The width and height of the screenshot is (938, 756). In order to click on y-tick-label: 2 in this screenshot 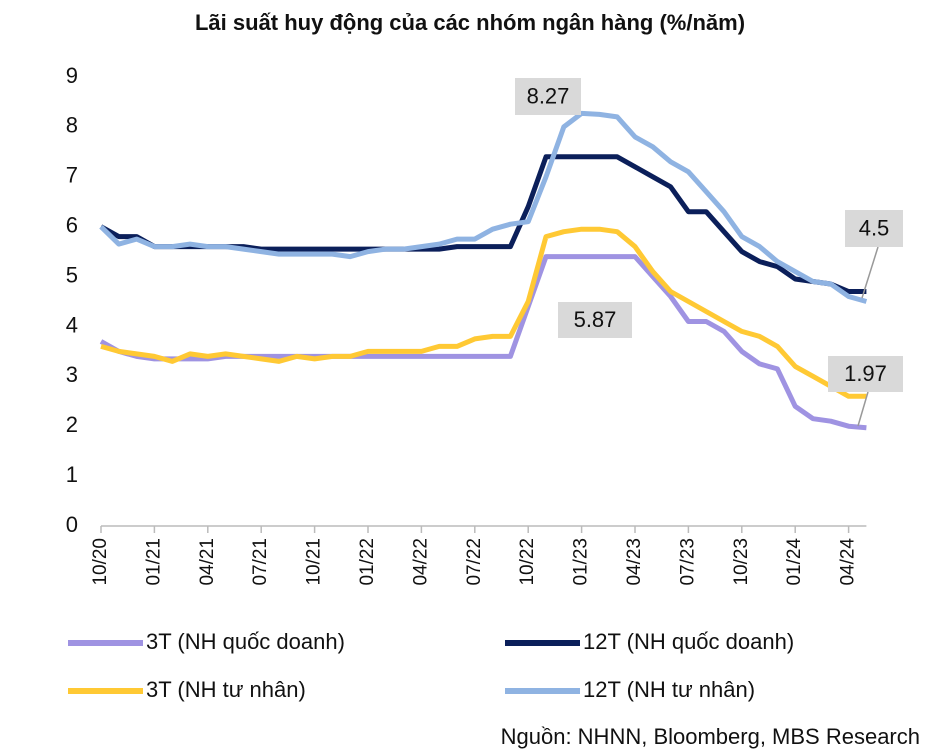, I will do `click(72, 424)`.